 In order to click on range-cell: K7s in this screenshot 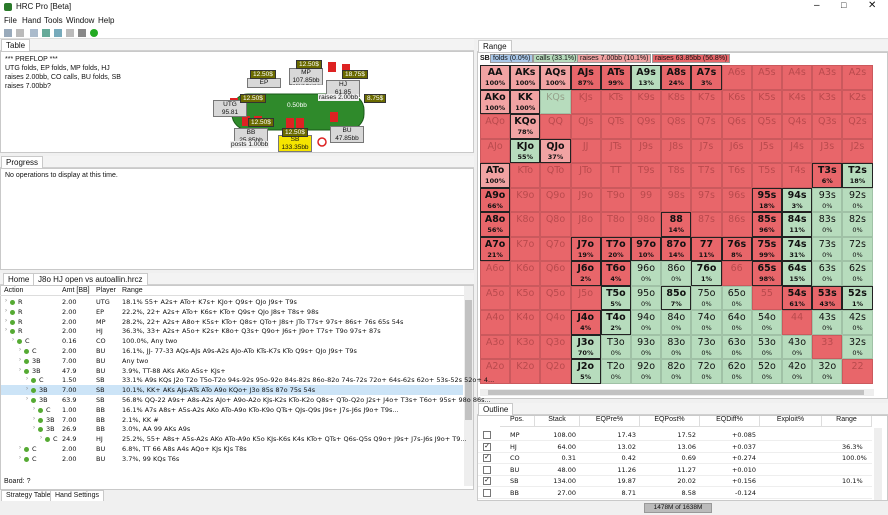, I will do `click(706, 101)`.